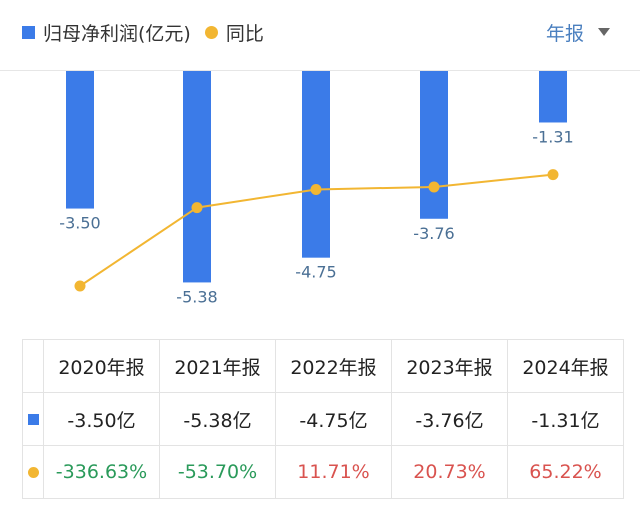 This screenshot has width=640, height=529. What do you see at coordinates (565, 419) in the screenshot?
I see `table-cell: -1.31亿` at bounding box center [565, 419].